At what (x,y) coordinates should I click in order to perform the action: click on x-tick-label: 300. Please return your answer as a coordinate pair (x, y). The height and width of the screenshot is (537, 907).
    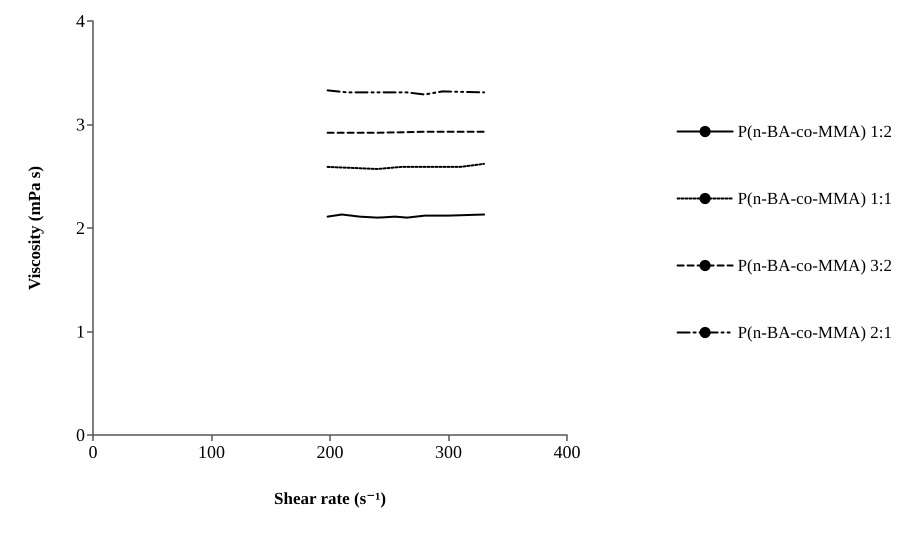
    Looking at the image, I should click on (448, 452).